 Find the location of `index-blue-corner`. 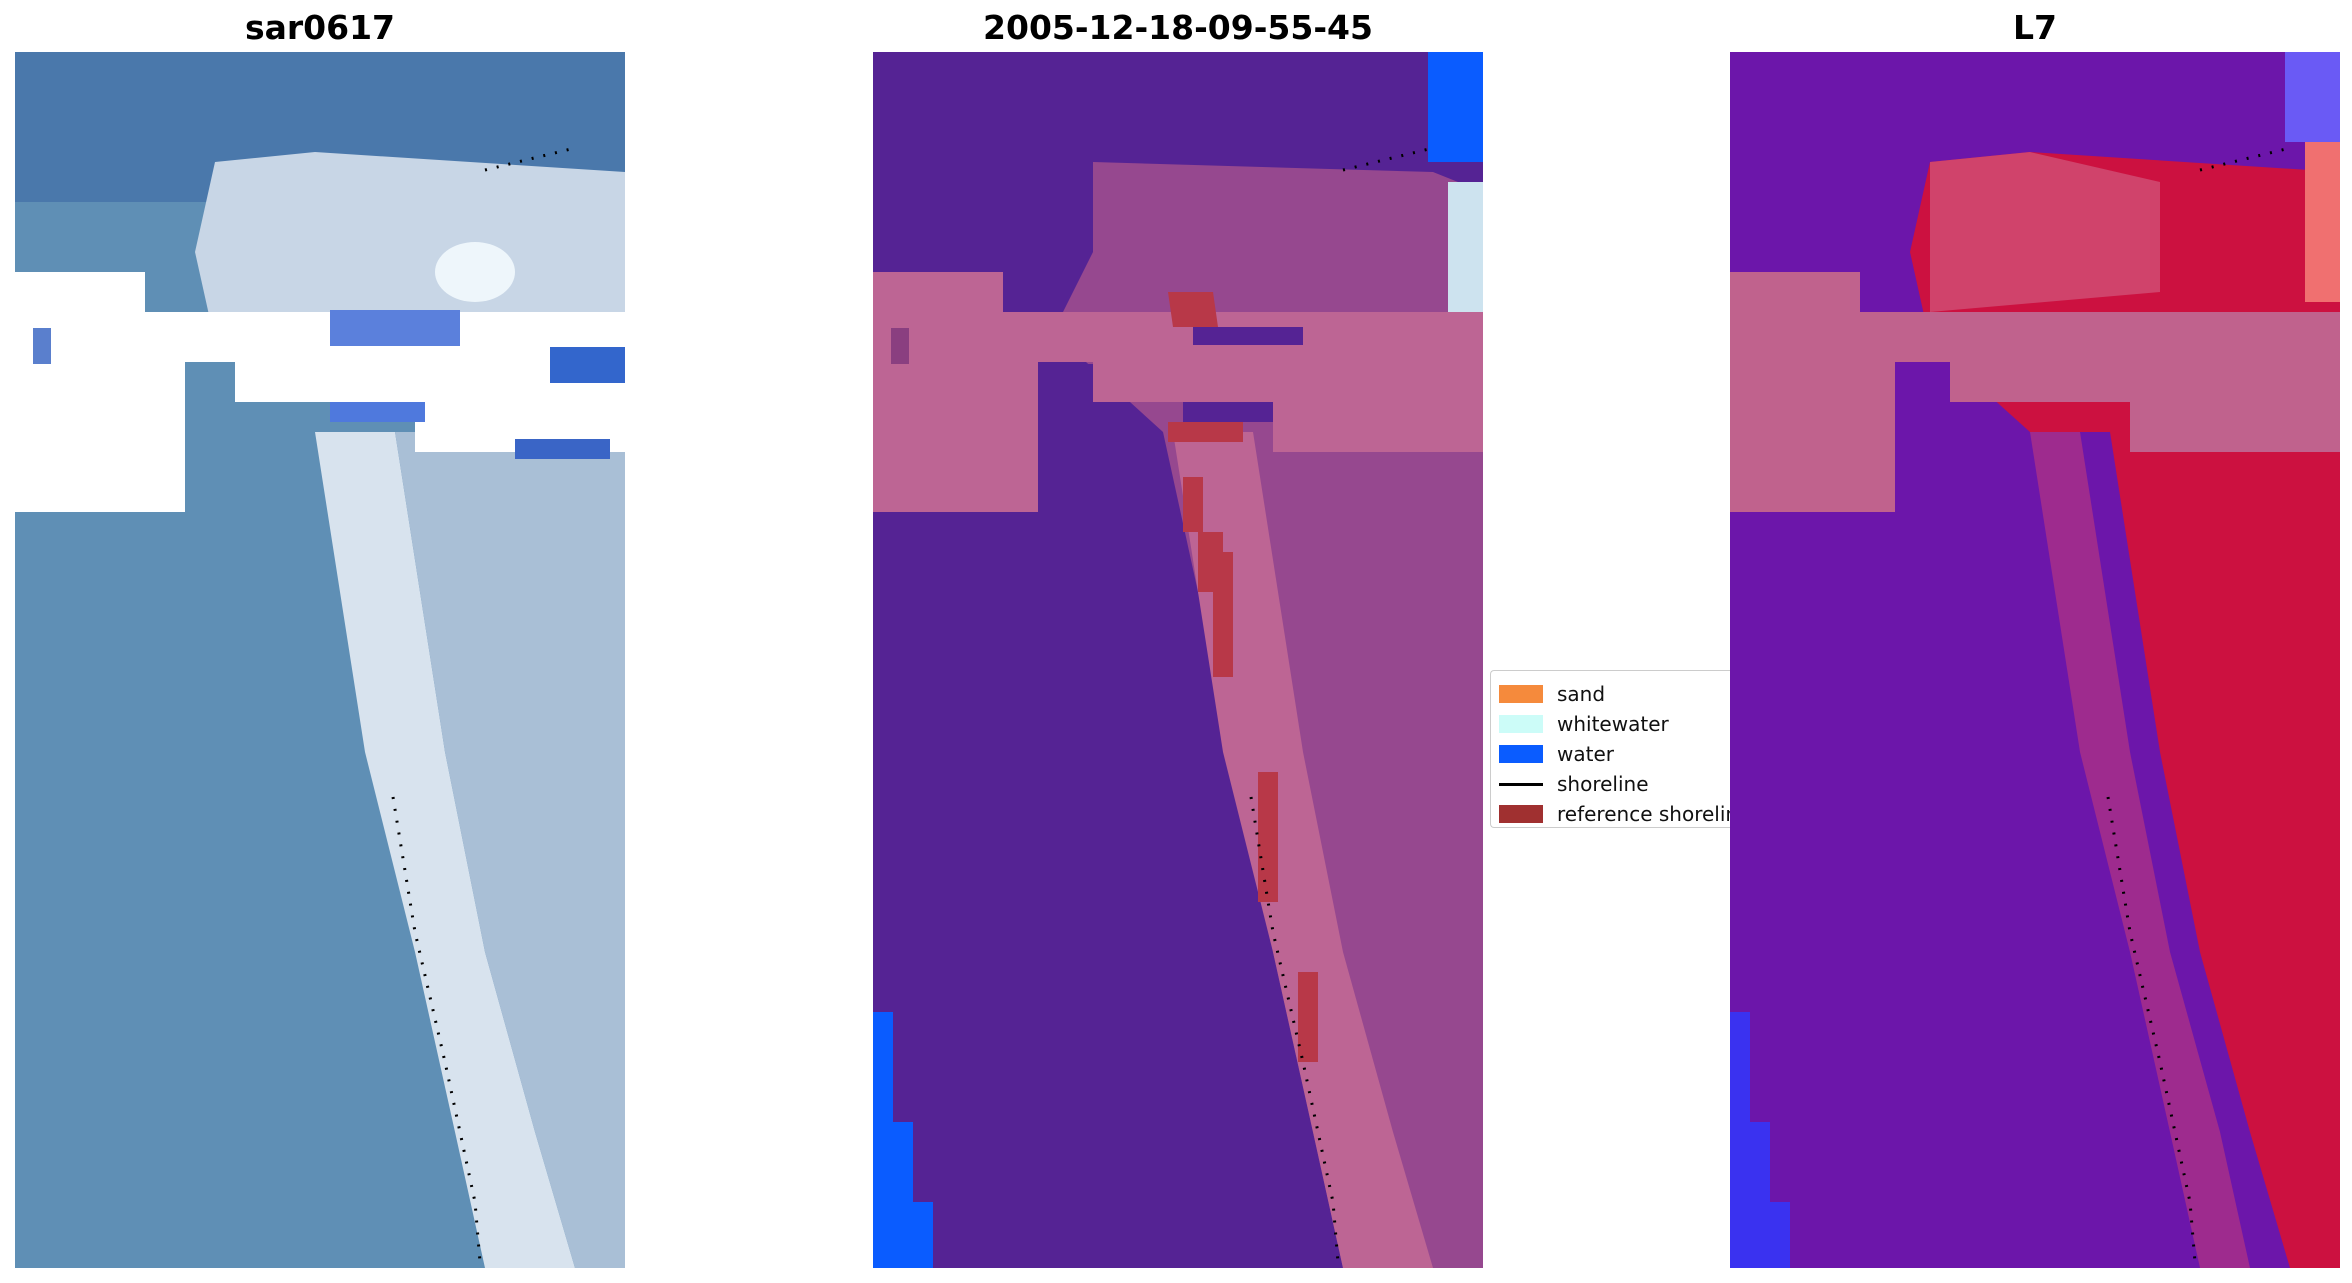

index-blue-corner is located at coordinates (2312, 97).